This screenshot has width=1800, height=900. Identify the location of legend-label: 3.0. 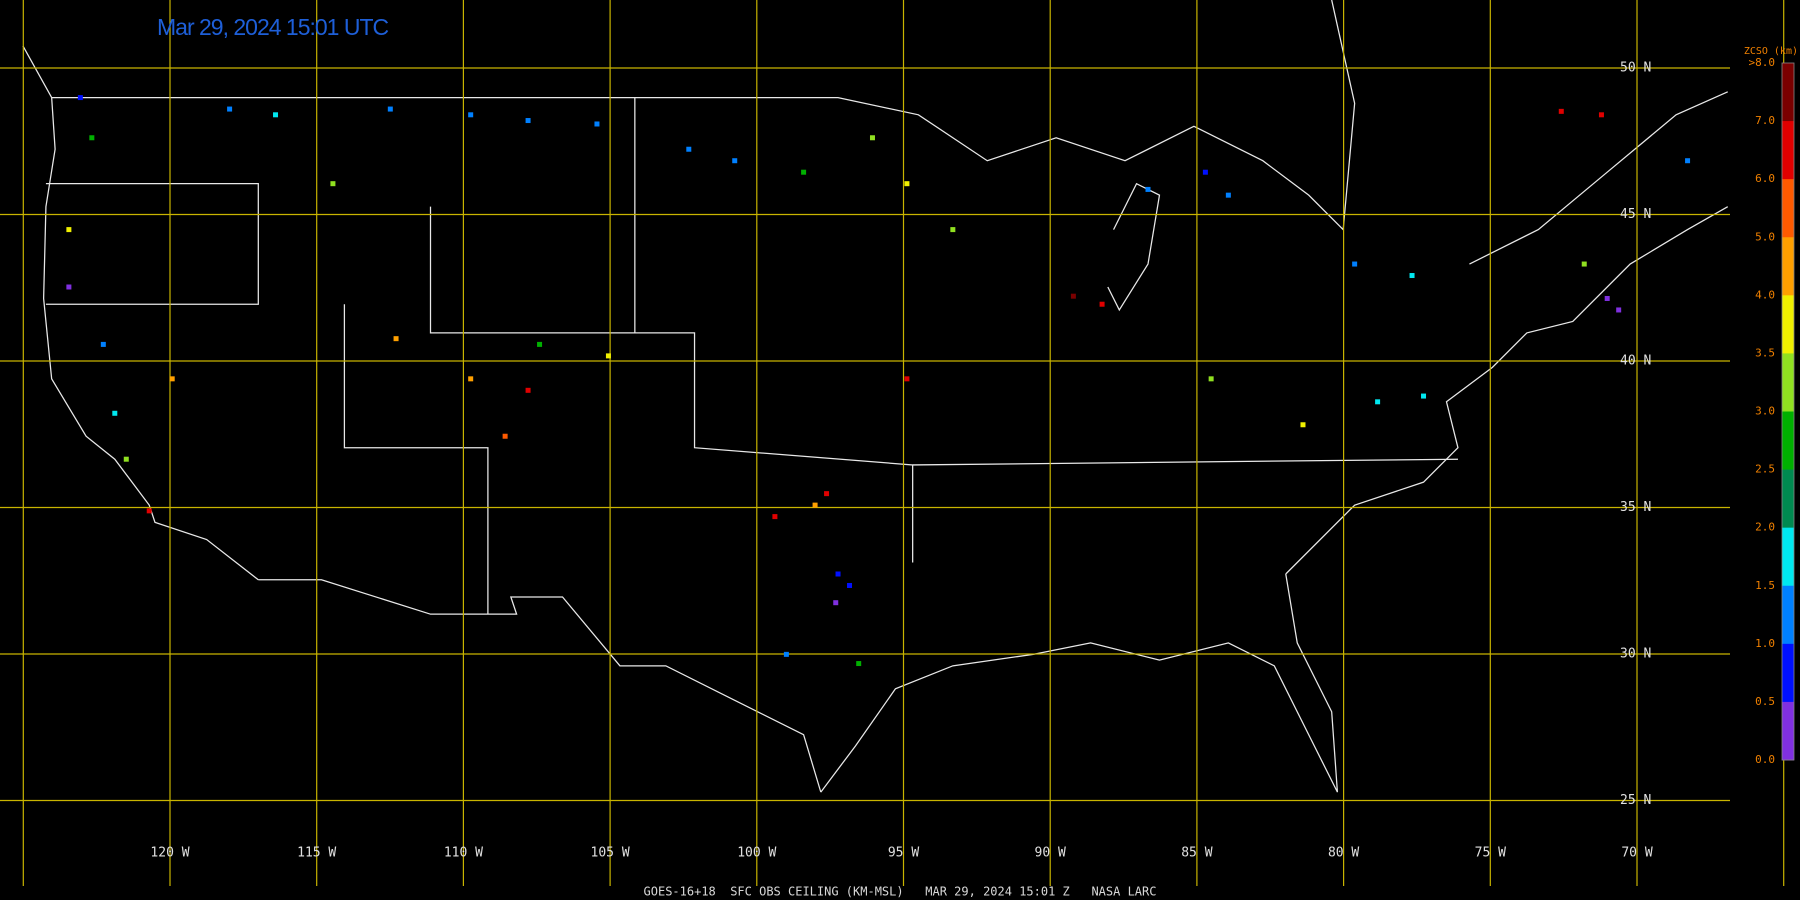
(1765, 411).